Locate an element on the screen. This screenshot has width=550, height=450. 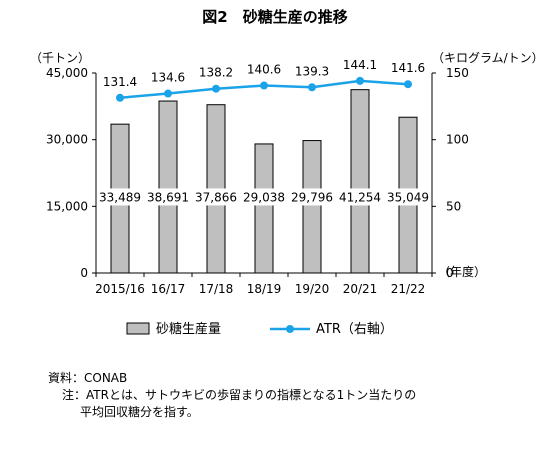
chart-legend: 砂糖生産量 ATR（右軸） is located at coordinates (259, 329).